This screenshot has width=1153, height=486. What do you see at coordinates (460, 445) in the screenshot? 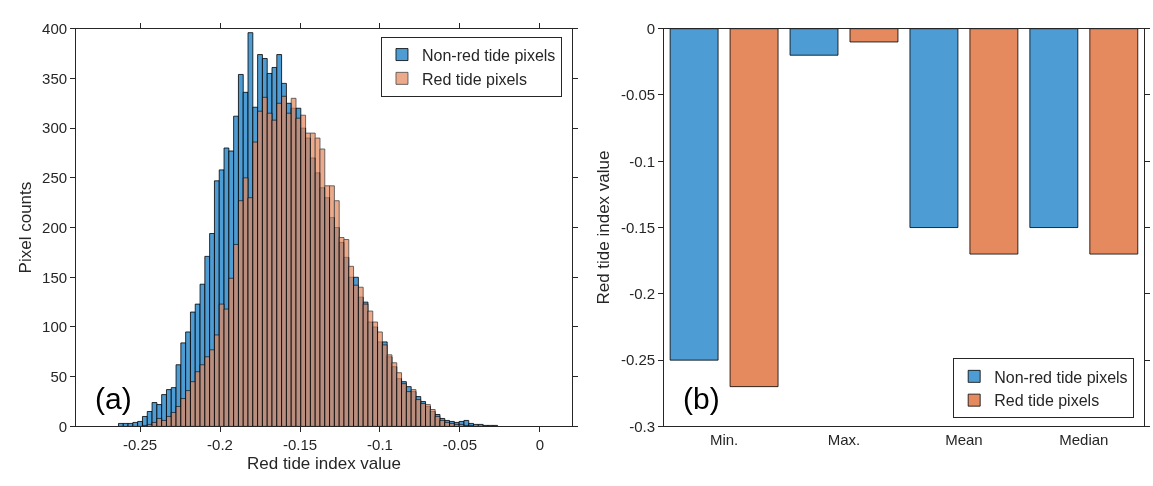
I see `x-tick-label: -0.05` at bounding box center [460, 445].